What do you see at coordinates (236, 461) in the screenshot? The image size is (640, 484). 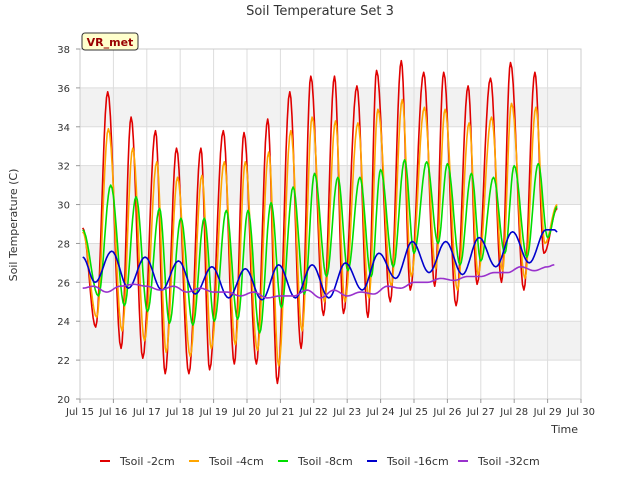 I see `legend-label: Tsoil -4cm` at bounding box center [236, 461].